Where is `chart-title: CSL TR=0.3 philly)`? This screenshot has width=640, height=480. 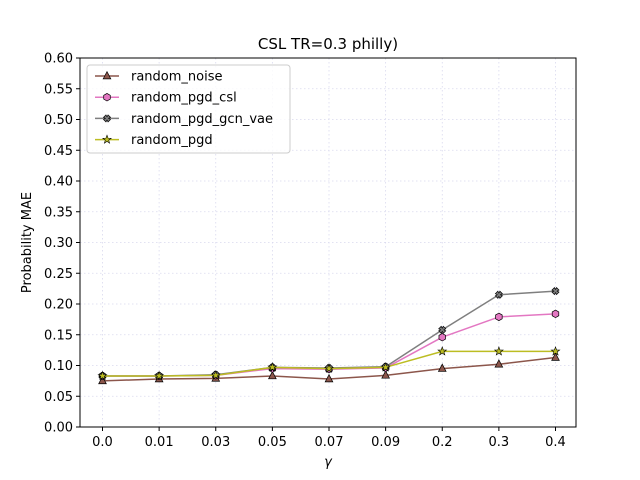
chart-title: CSL TR=0.3 philly) is located at coordinates (328, 44).